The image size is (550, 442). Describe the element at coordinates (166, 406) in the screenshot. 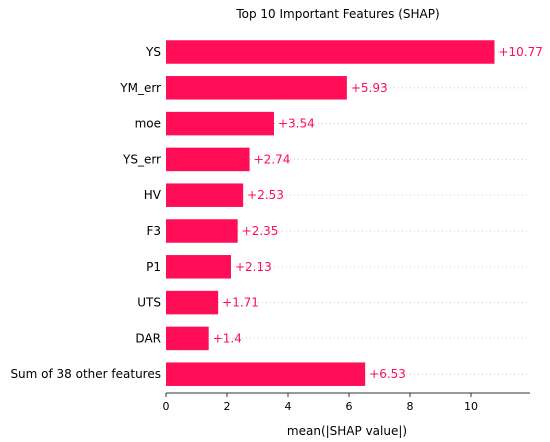

I see `x-tick-label: 0` at that location.